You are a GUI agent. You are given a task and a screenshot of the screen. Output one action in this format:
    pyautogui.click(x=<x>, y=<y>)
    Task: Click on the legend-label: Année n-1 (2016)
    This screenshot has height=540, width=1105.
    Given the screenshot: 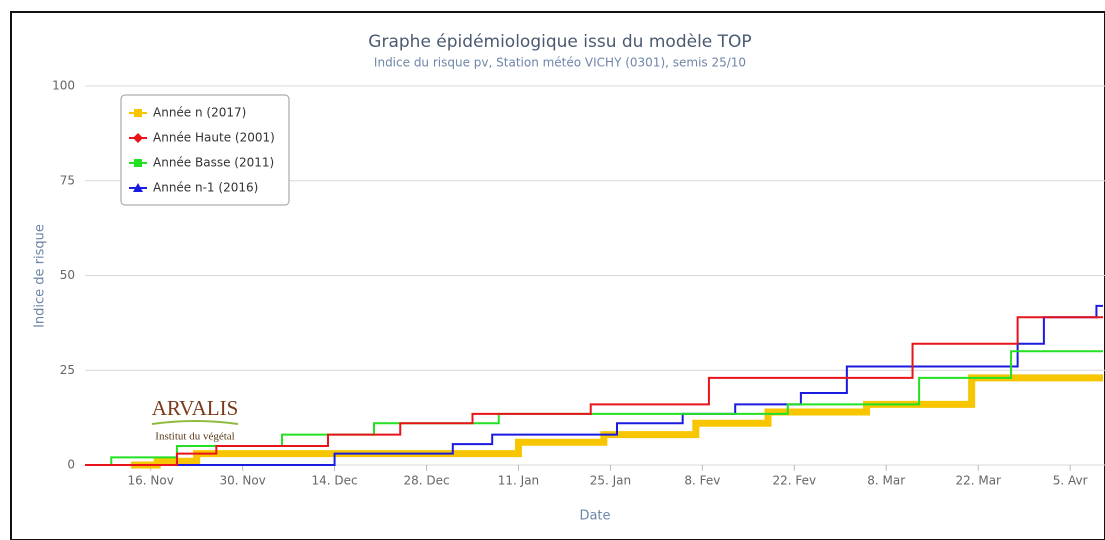 What is the action you would take?
    pyautogui.click(x=205, y=188)
    